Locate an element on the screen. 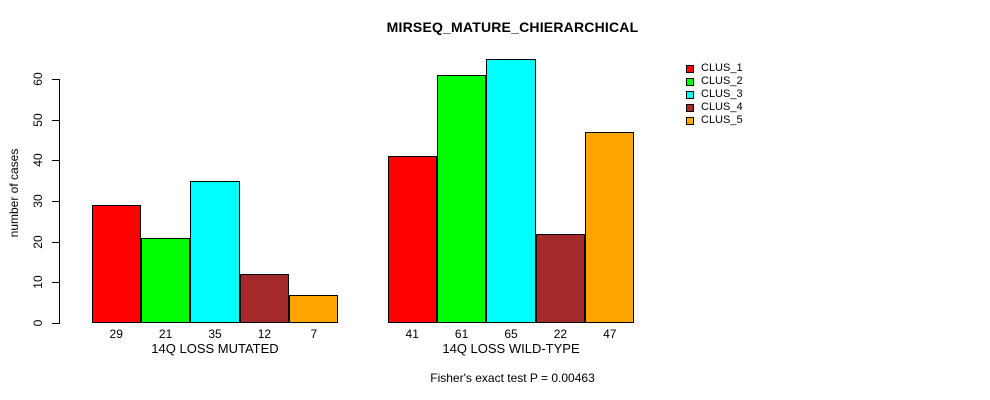 The width and height of the screenshot is (990, 400). legend-label: CLUS_1 is located at coordinates (722, 68).